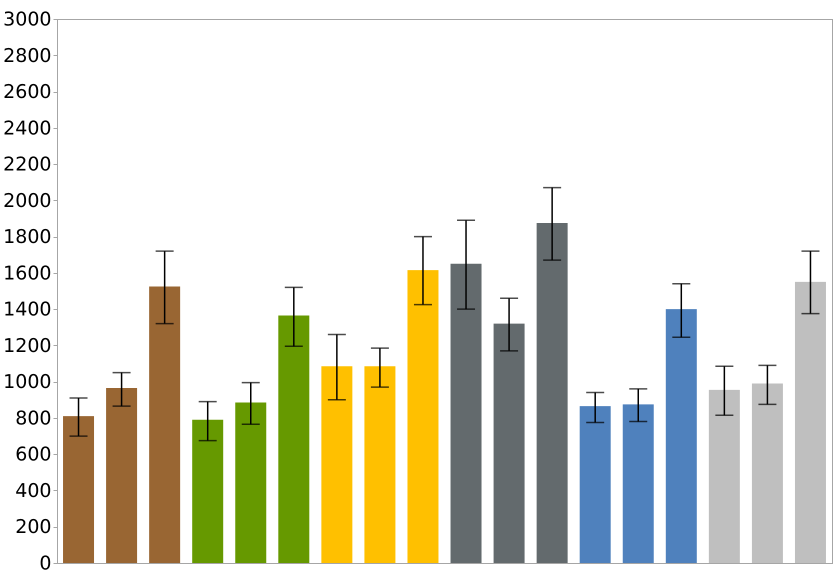 The image size is (836, 575). I want to click on y-tick-label: 2400, so click(27, 128).